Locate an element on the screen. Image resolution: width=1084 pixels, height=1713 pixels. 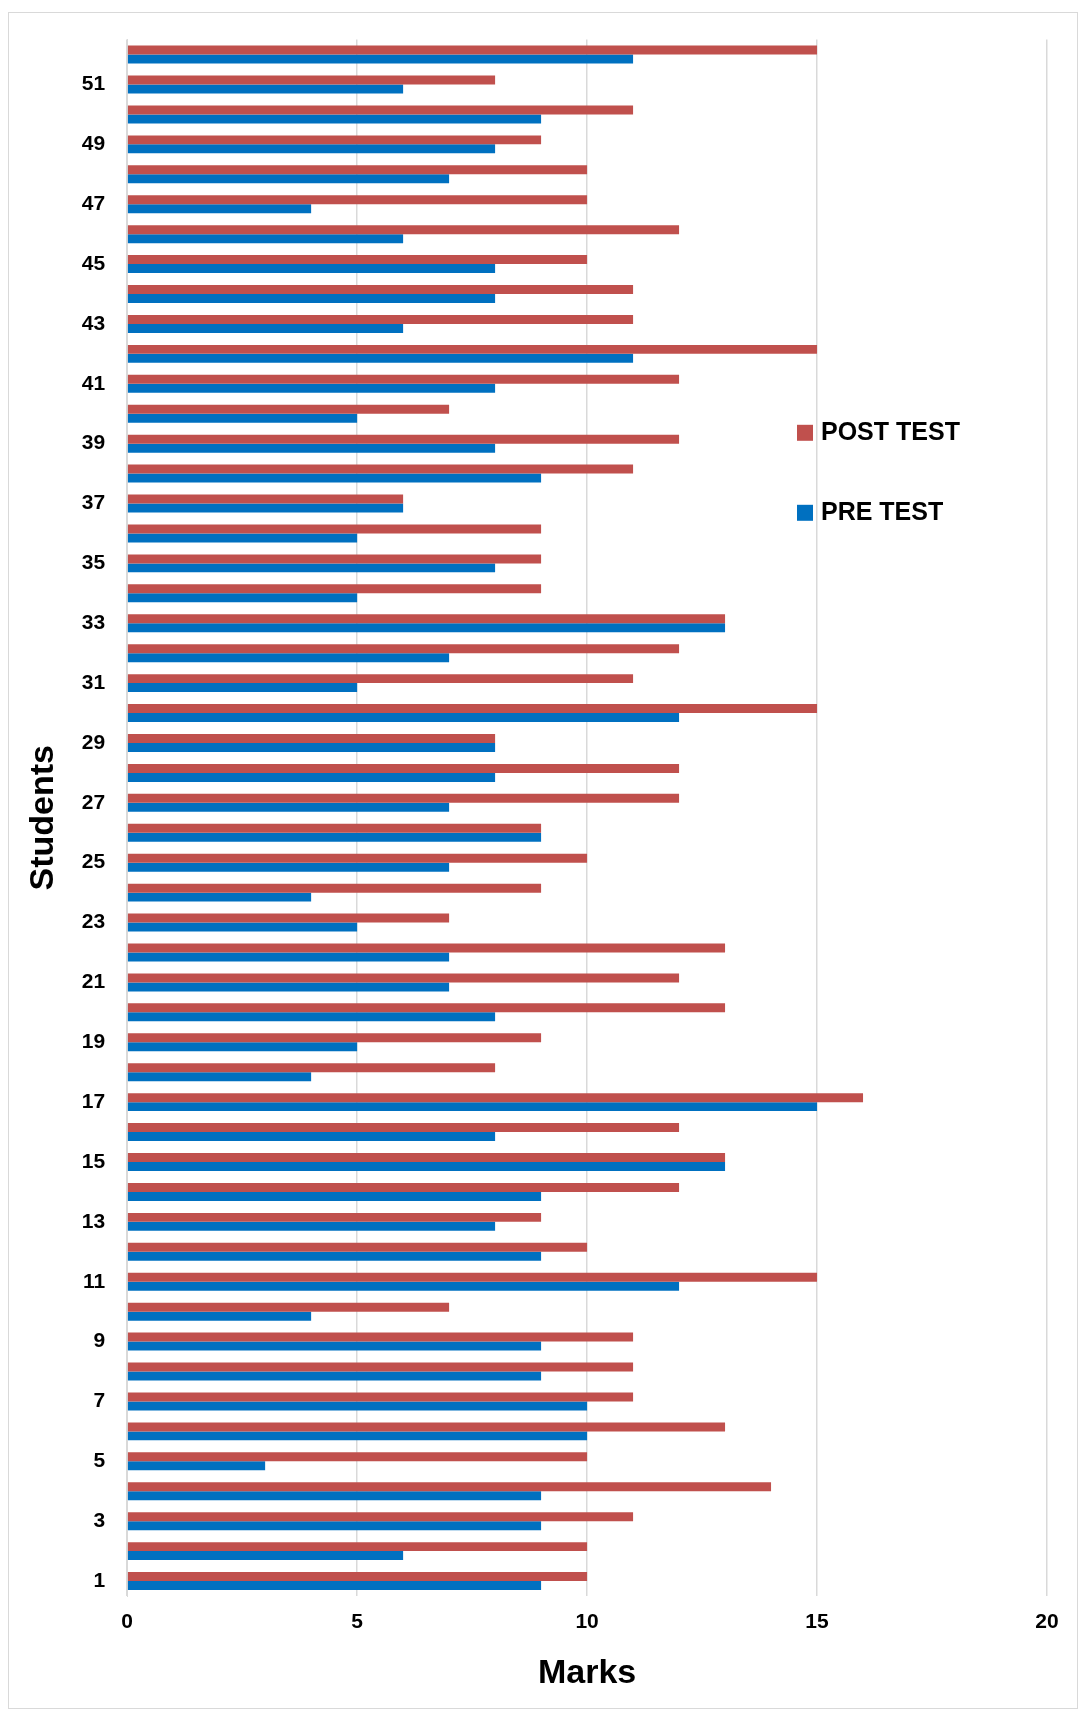
y-tick-label: 29 is located at coordinates (93, 741).